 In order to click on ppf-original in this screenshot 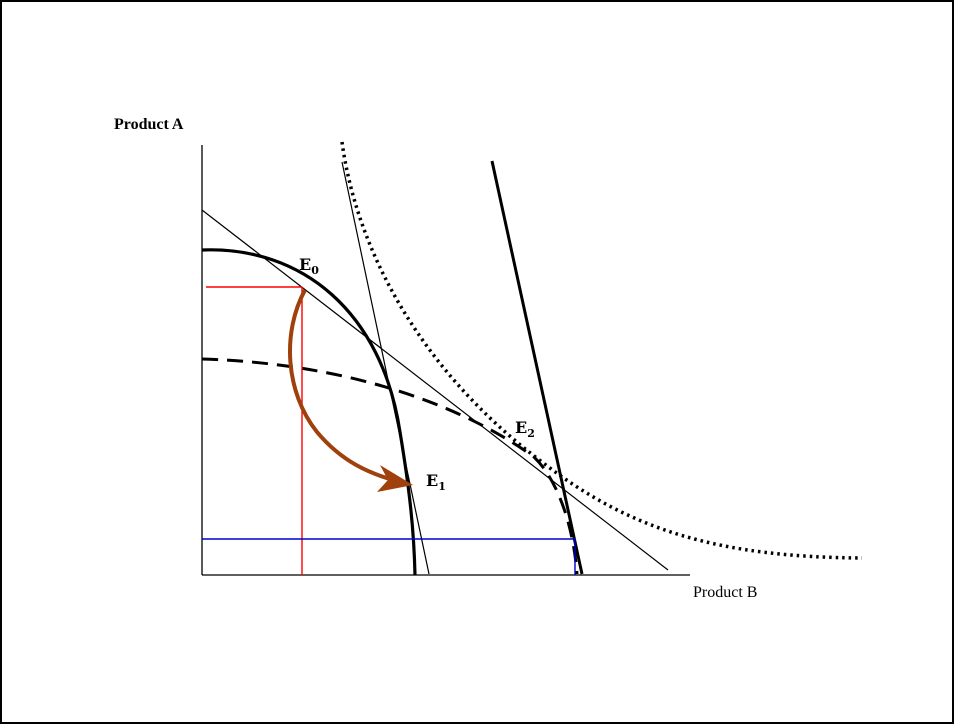, I will do `click(309, 412)`.